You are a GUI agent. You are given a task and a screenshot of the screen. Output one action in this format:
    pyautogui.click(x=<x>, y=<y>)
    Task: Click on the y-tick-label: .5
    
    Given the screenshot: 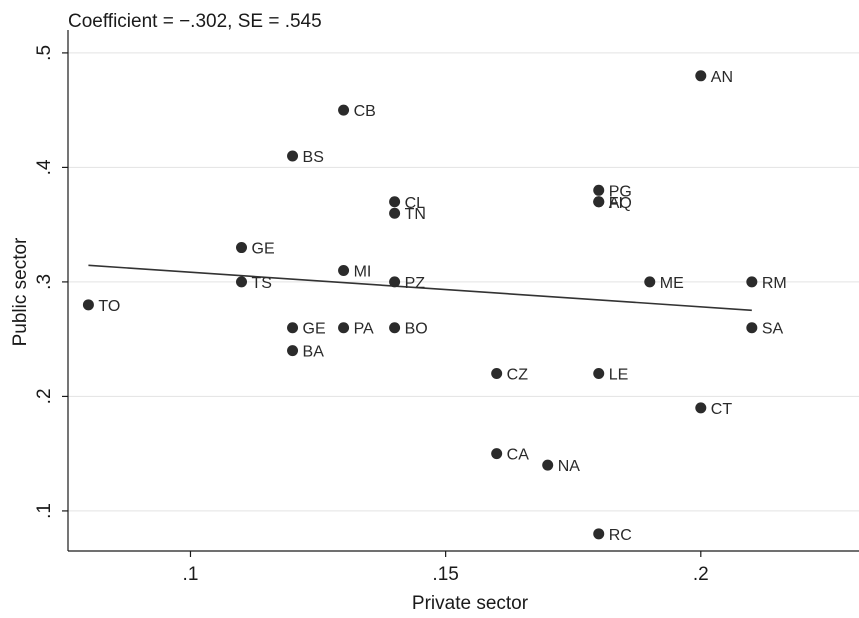 What is the action you would take?
    pyautogui.click(x=44, y=53)
    